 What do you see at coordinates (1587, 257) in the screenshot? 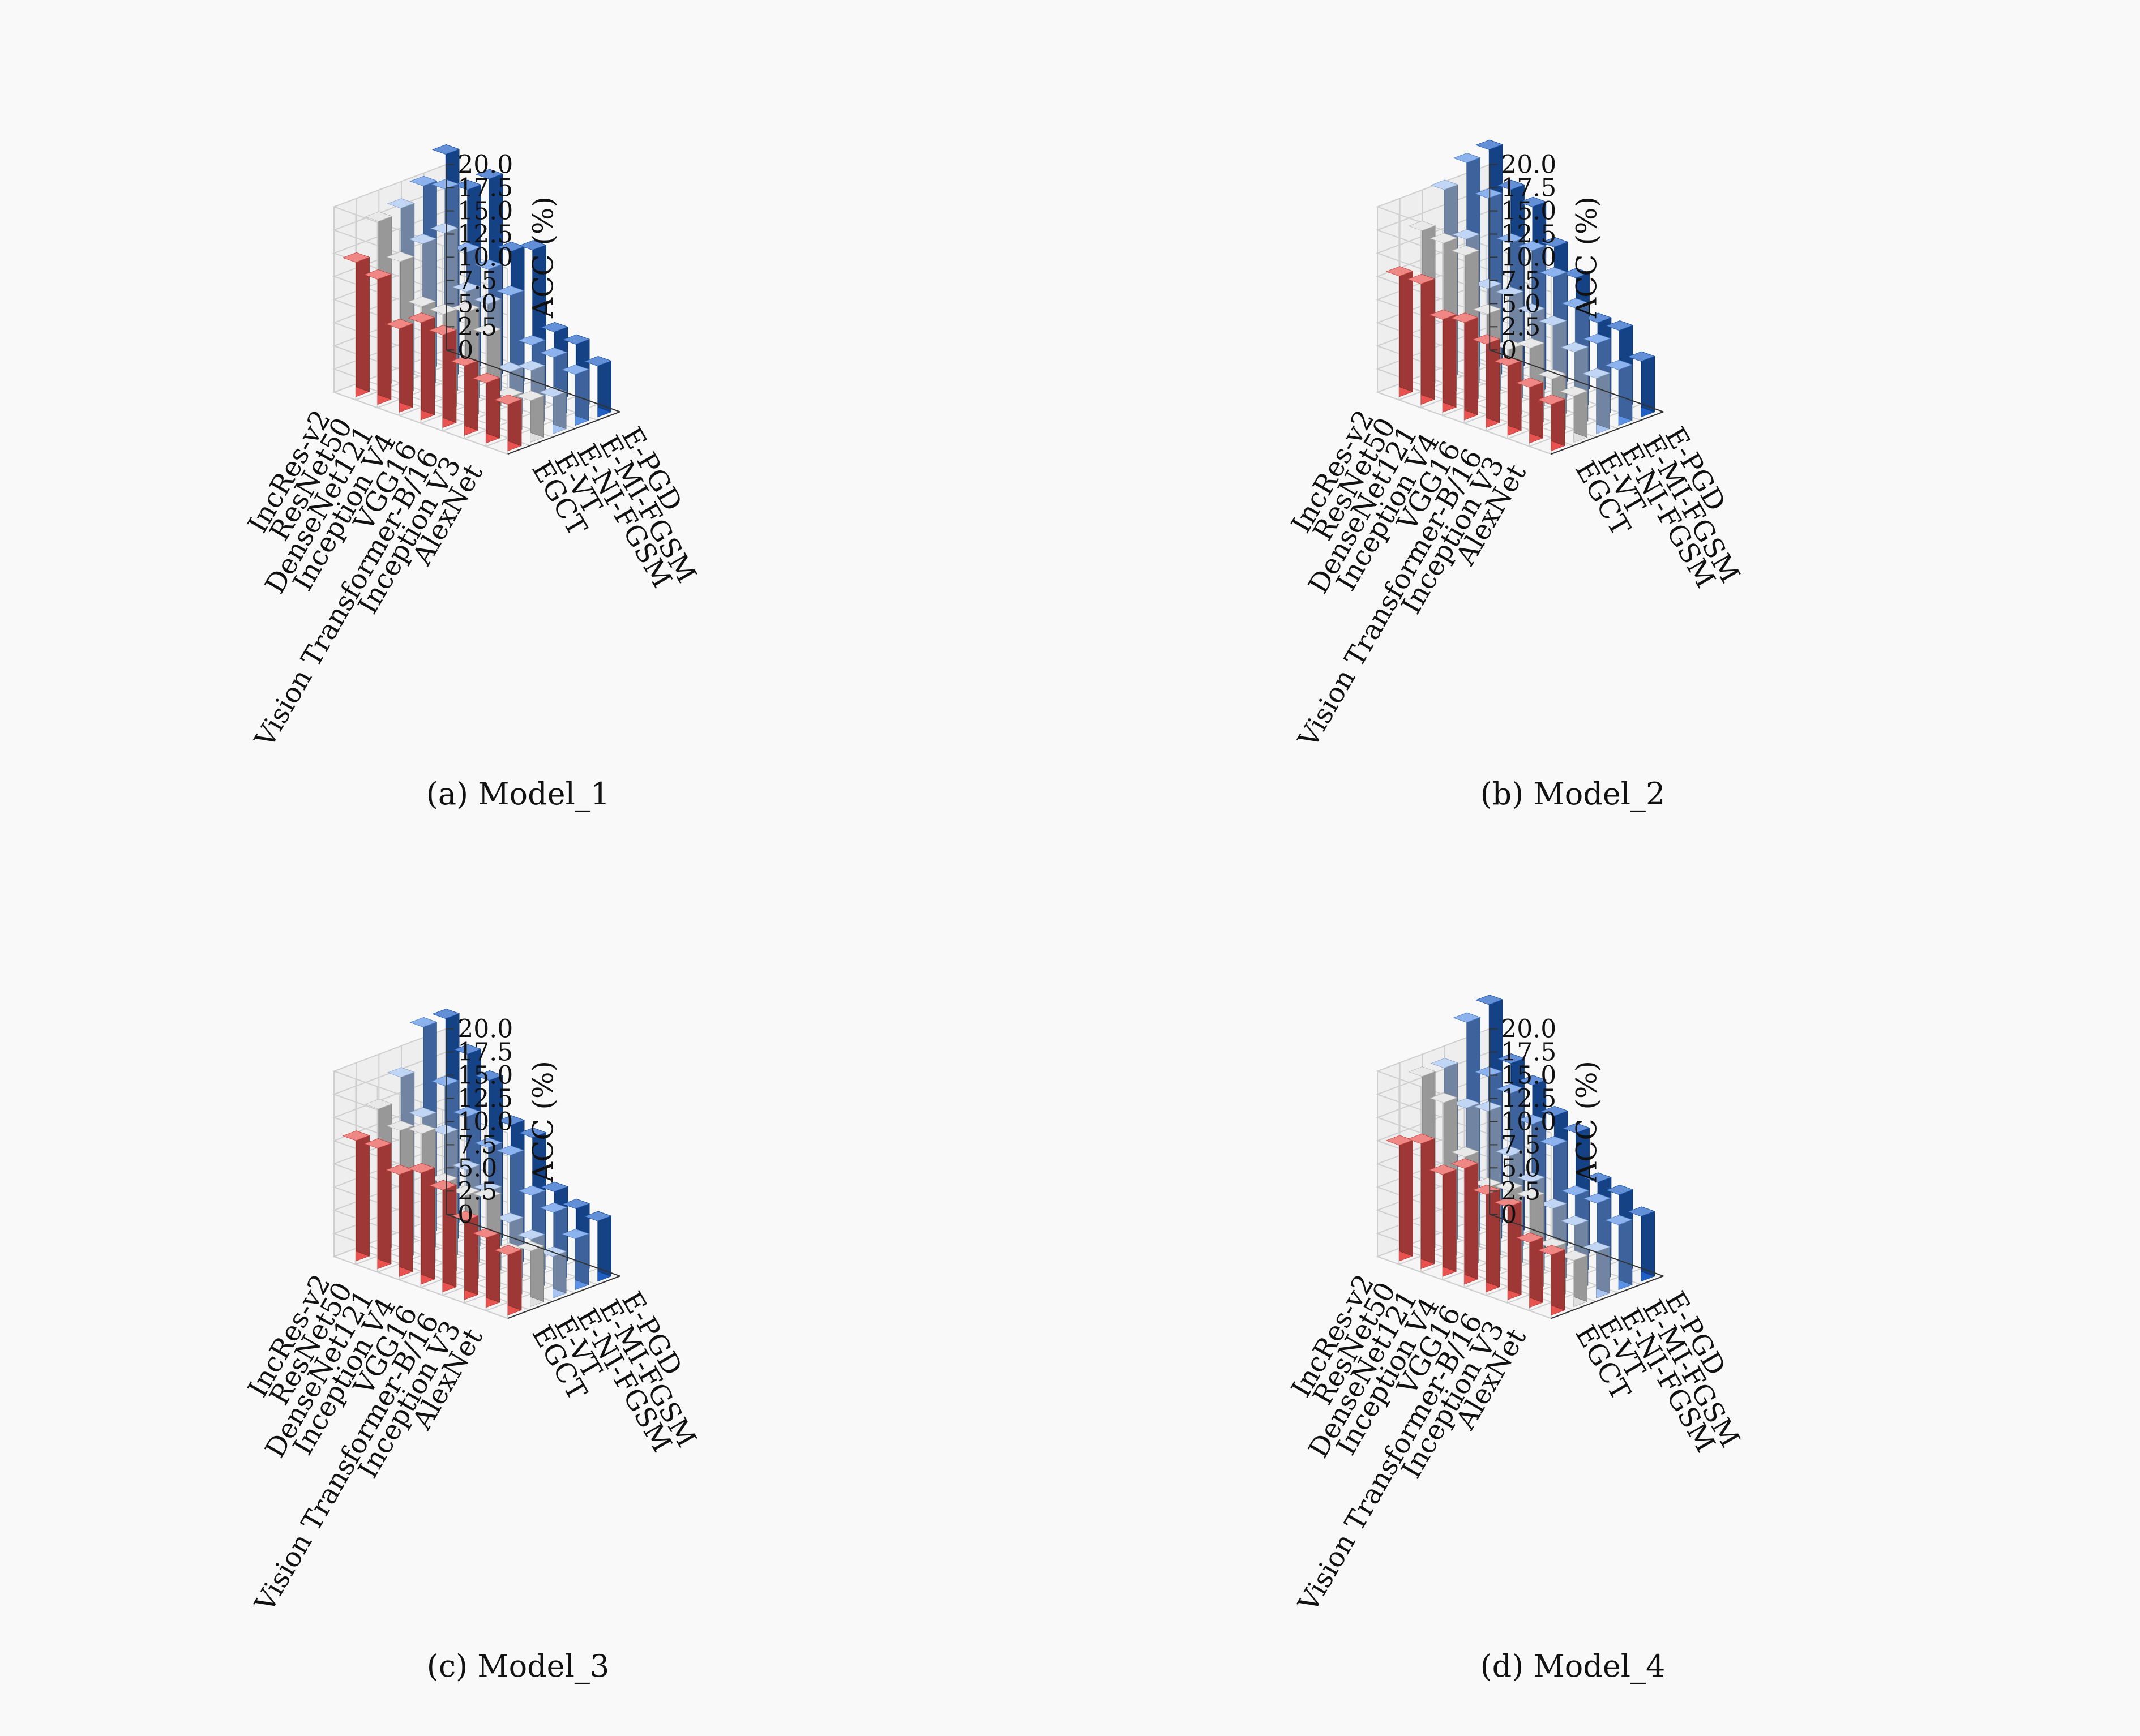
I see `z-axis-label: ACC (%)` at bounding box center [1587, 257].